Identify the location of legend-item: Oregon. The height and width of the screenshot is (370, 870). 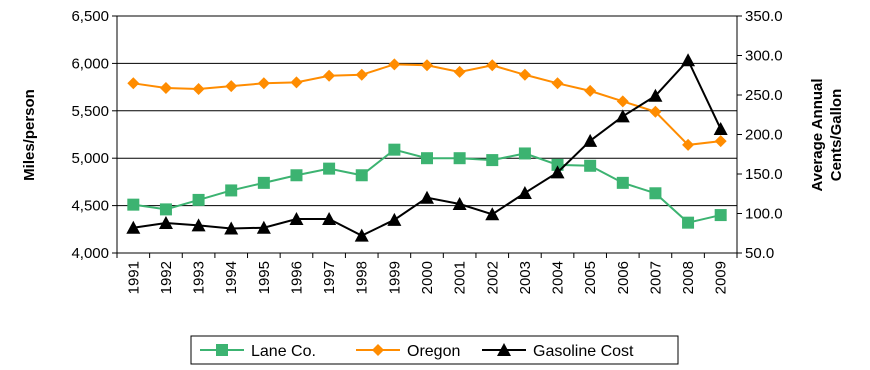
(408, 351).